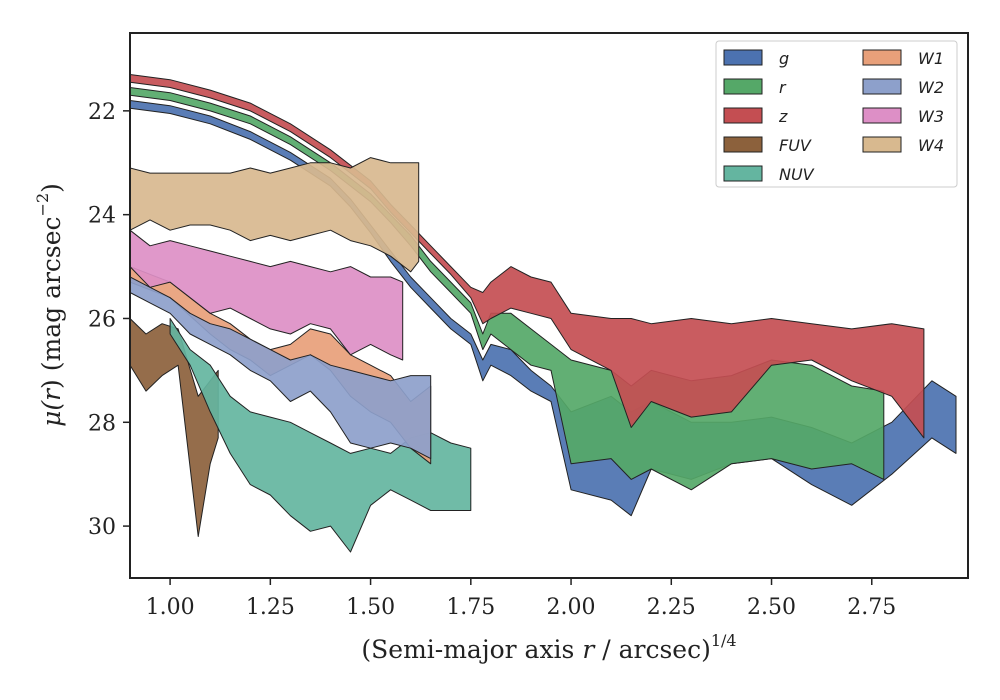  What do you see at coordinates (783, 116) in the screenshot?
I see `legend-label-z: z` at bounding box center [783, 116].